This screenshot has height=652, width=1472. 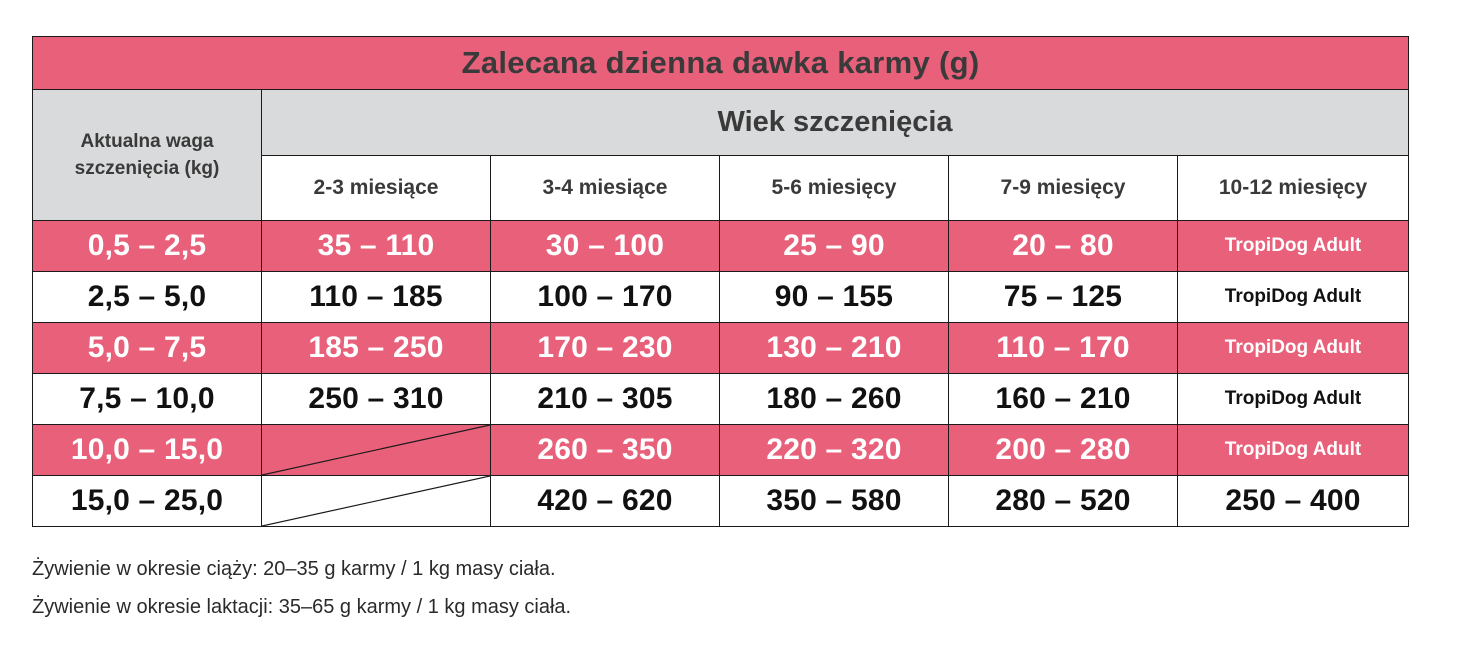 I want to click on dose-cell: 20 – 80, so click(x=1063, y=246).